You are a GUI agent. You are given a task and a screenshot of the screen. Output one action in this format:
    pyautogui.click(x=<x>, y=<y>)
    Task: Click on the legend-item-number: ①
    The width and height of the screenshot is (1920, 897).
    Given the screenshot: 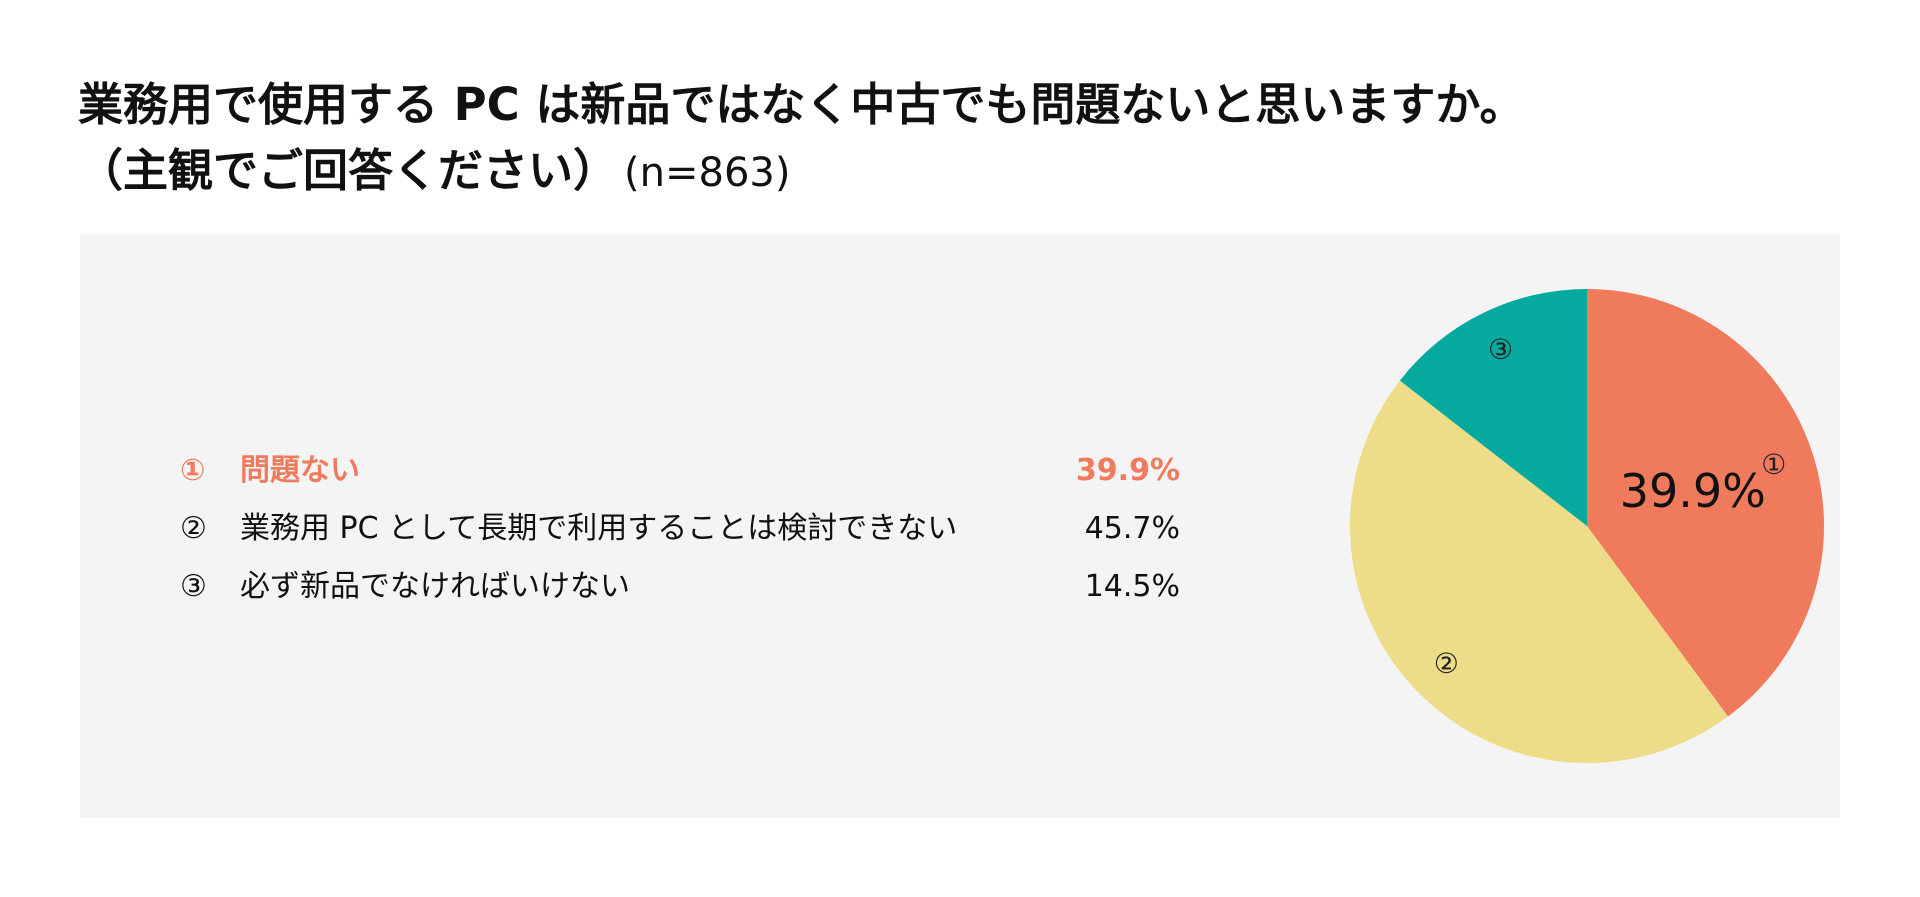 What is the action you would take?
    pyautogui.click(x=193, y=470)
    